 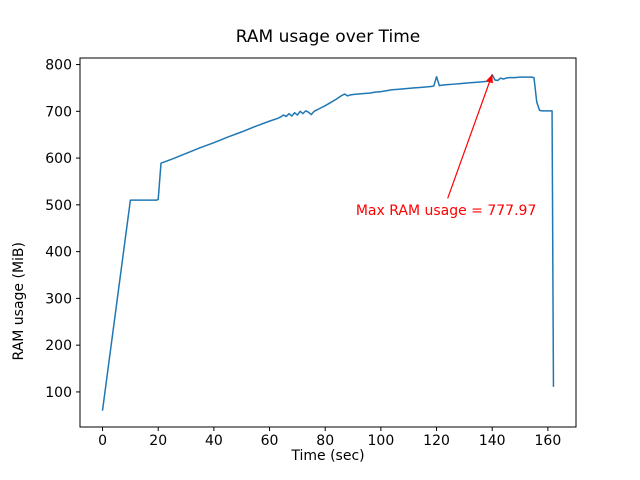 What do you see at coordinates (548, 441) in the screenshot?
I see `x-tick-label: 160` at bounding box center [548, 441].